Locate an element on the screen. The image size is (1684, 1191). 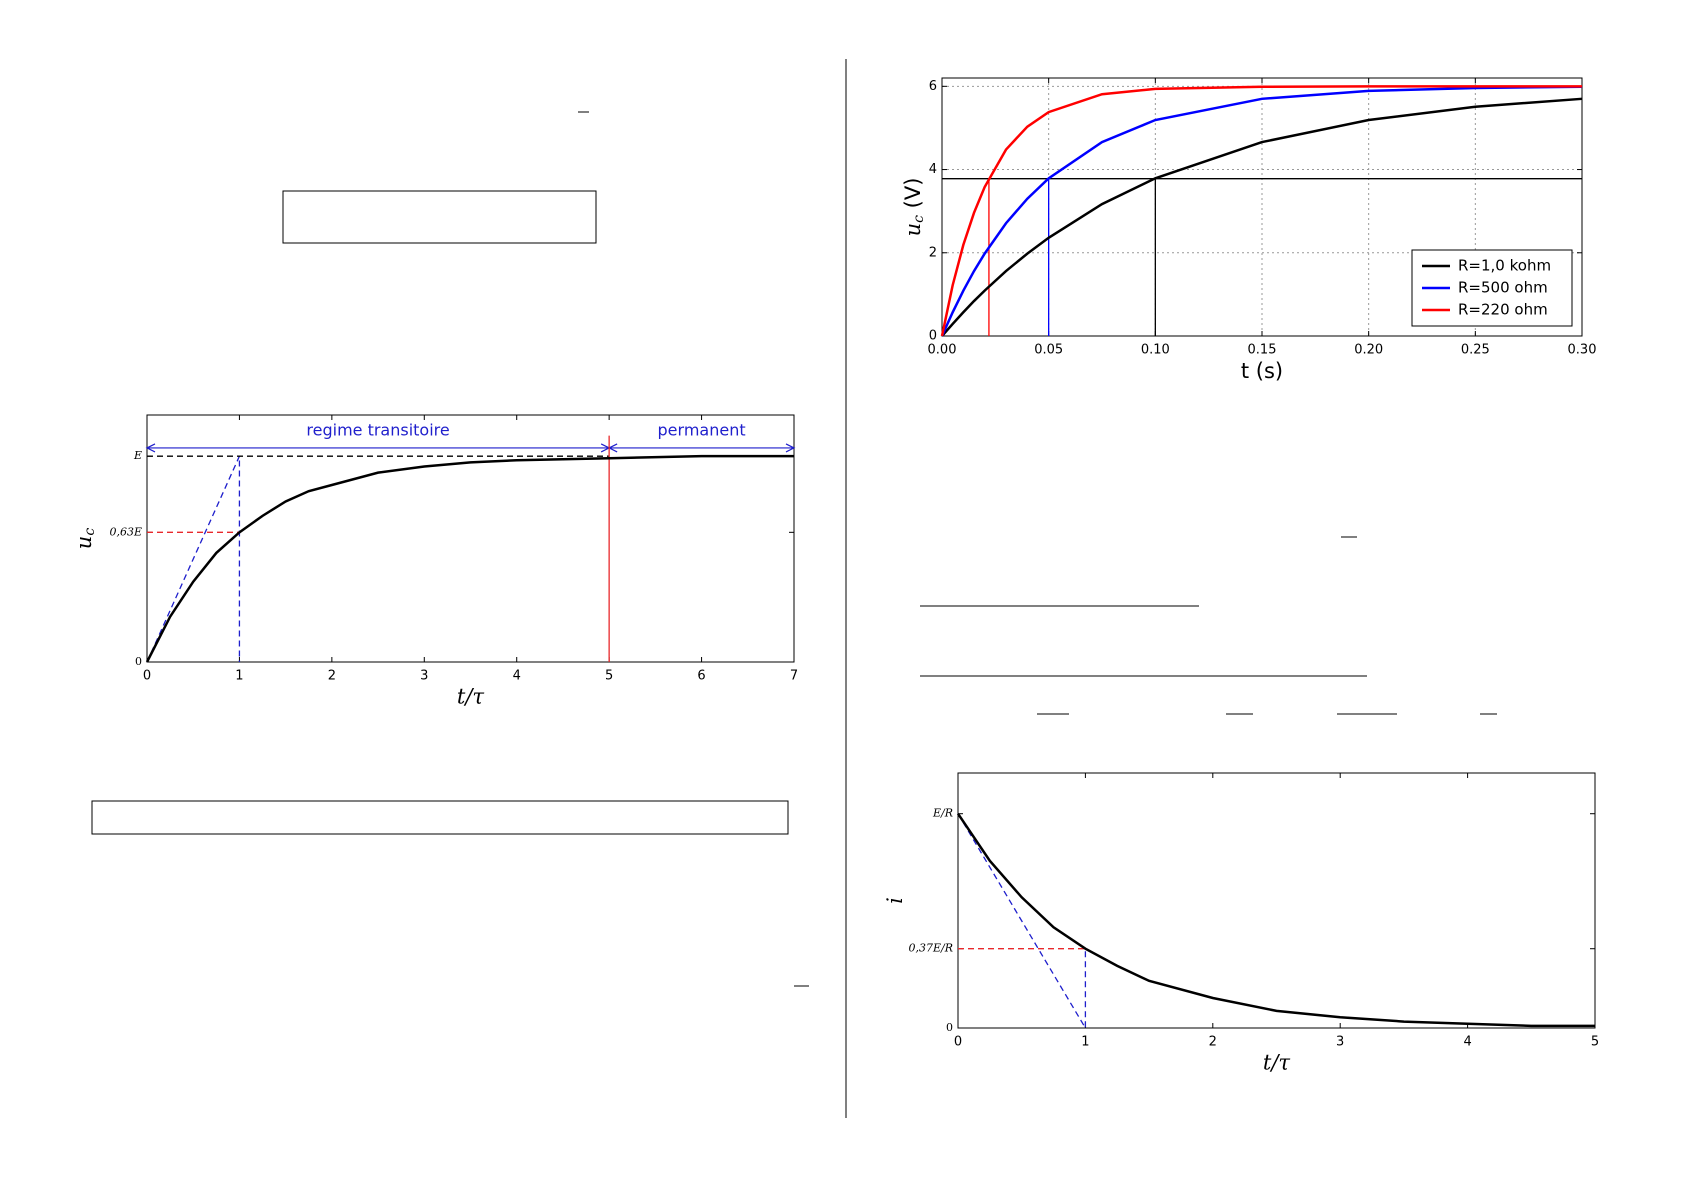
y-tick-label: 0,37E/R is located at coordinates (930, 948).